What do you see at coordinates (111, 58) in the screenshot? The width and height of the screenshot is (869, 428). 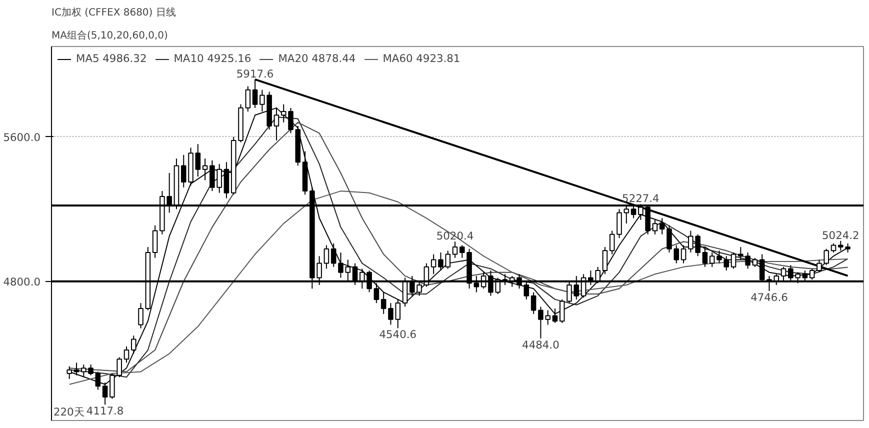 I see `legend-label: MA5 4986.32` at bounding box center [111, 58].